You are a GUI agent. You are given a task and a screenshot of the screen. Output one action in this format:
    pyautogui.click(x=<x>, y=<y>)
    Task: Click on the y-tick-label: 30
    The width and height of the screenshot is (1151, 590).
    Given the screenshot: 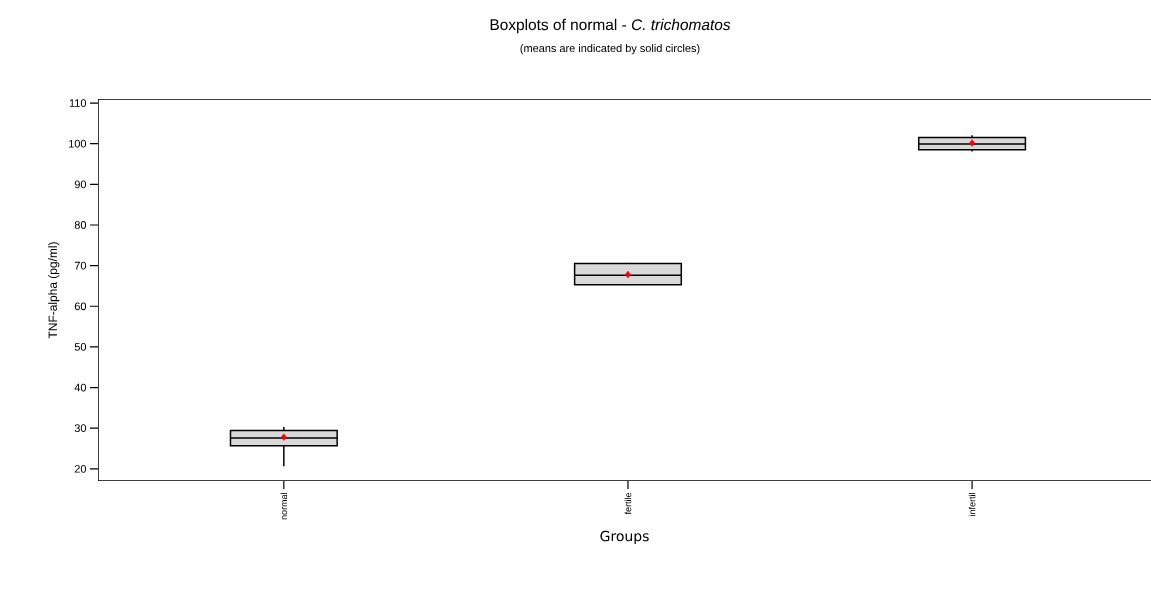 What is the action you would take?
    pyautogui.click(x=80, y=428)
    